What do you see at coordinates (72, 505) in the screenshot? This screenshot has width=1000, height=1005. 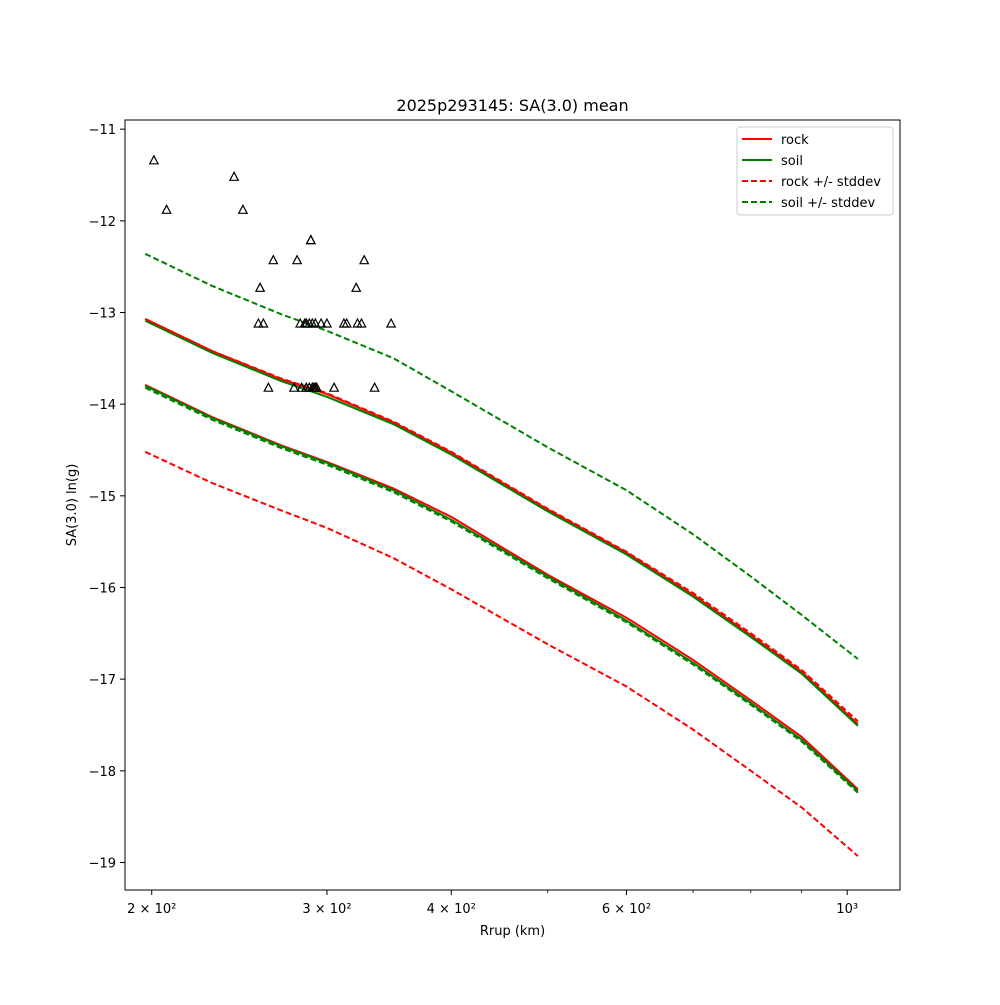 I see `y-axis-label: SA(3.0) ln(g)` at bounding box center [72, 505].